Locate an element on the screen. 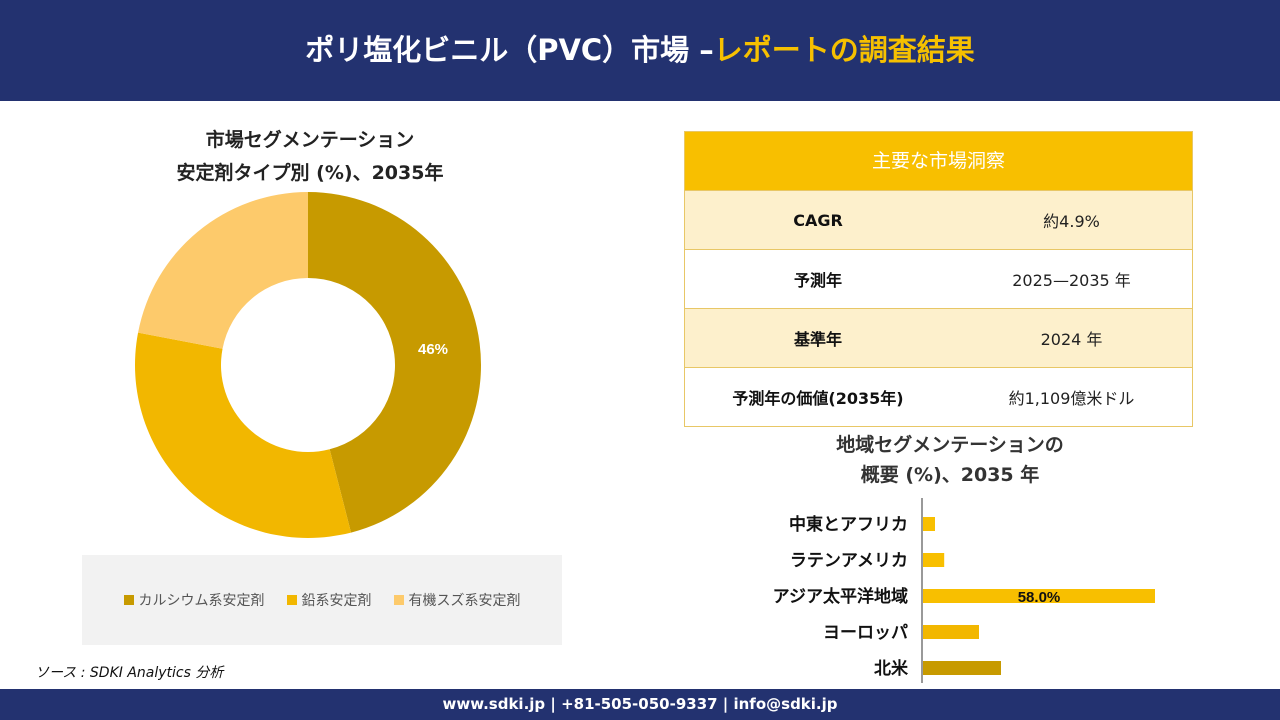 The image size is (1280, 720). legend-label: 鉛系安定剤 is located at coordinates (336, 601).